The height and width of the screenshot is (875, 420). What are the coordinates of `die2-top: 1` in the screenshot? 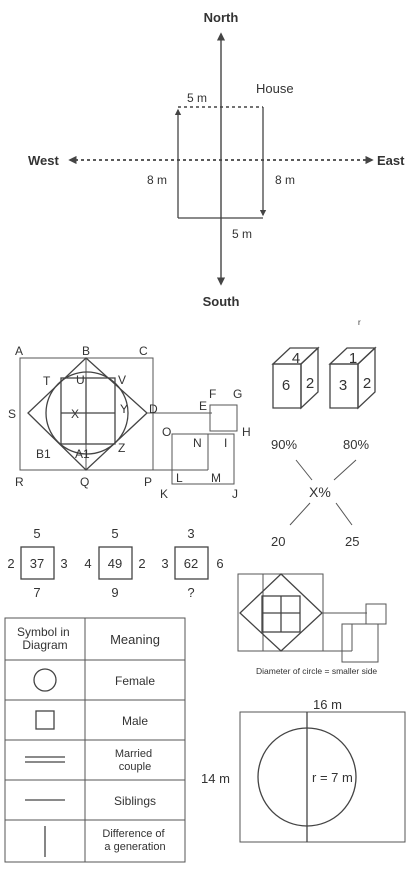 It's located at (353, 358).